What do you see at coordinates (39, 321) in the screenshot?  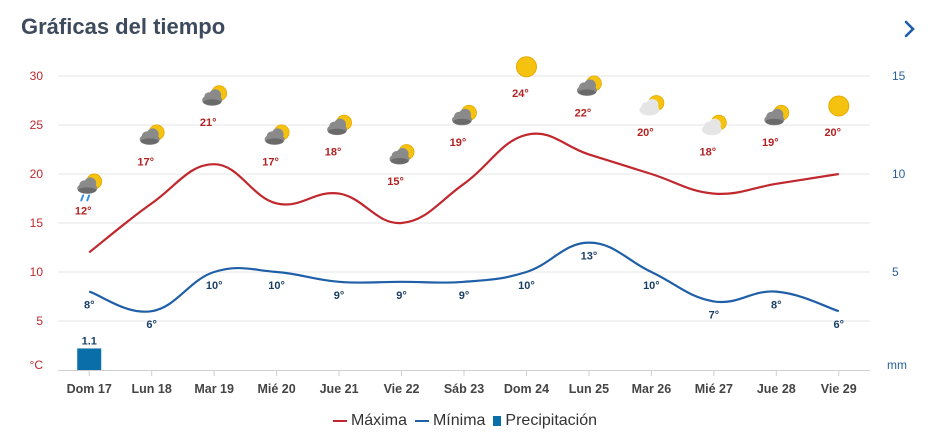 I see `y-left-tick-label: 5` at bounding box center [39, 321].